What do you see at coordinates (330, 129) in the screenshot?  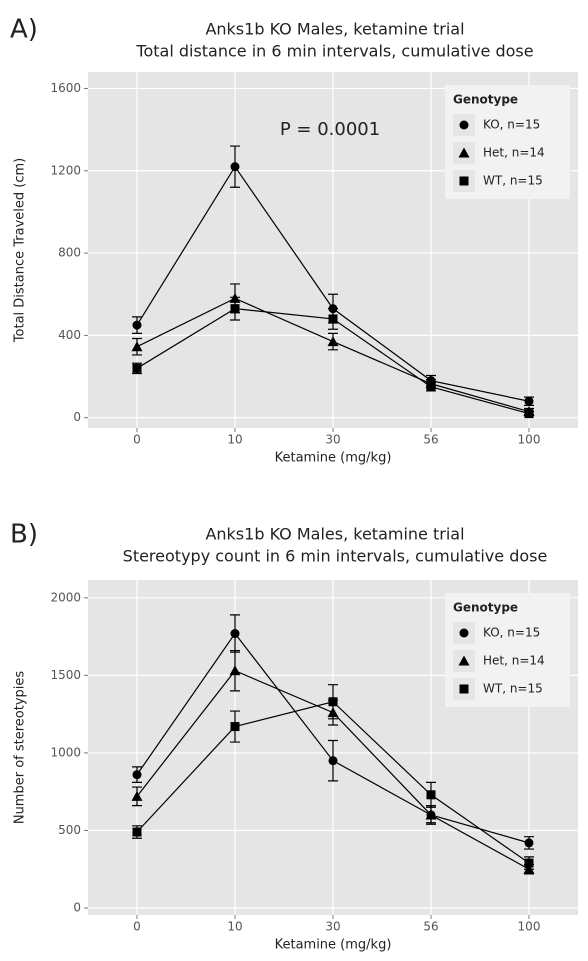 I see `annotation: P = 0.0001` at bounding box center [330, 129].